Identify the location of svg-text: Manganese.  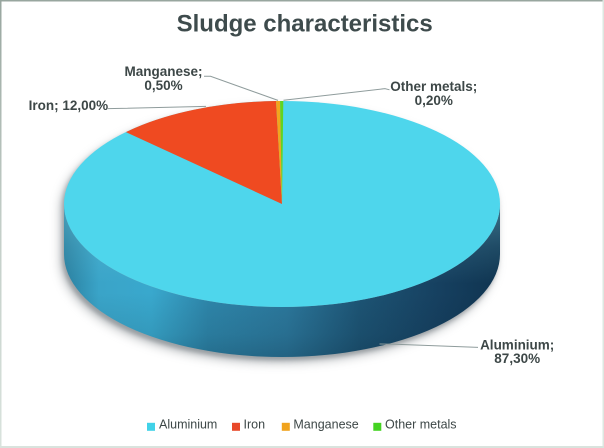
(325, 425).